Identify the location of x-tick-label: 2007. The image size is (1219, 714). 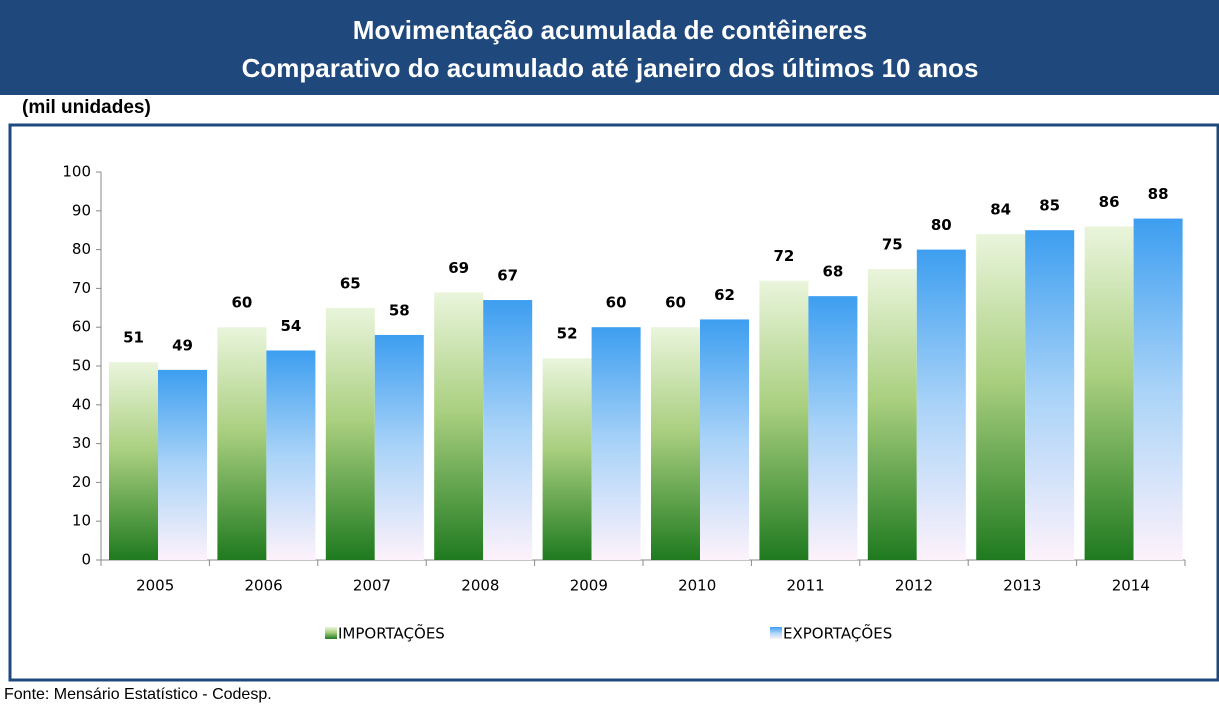
(372, 586).